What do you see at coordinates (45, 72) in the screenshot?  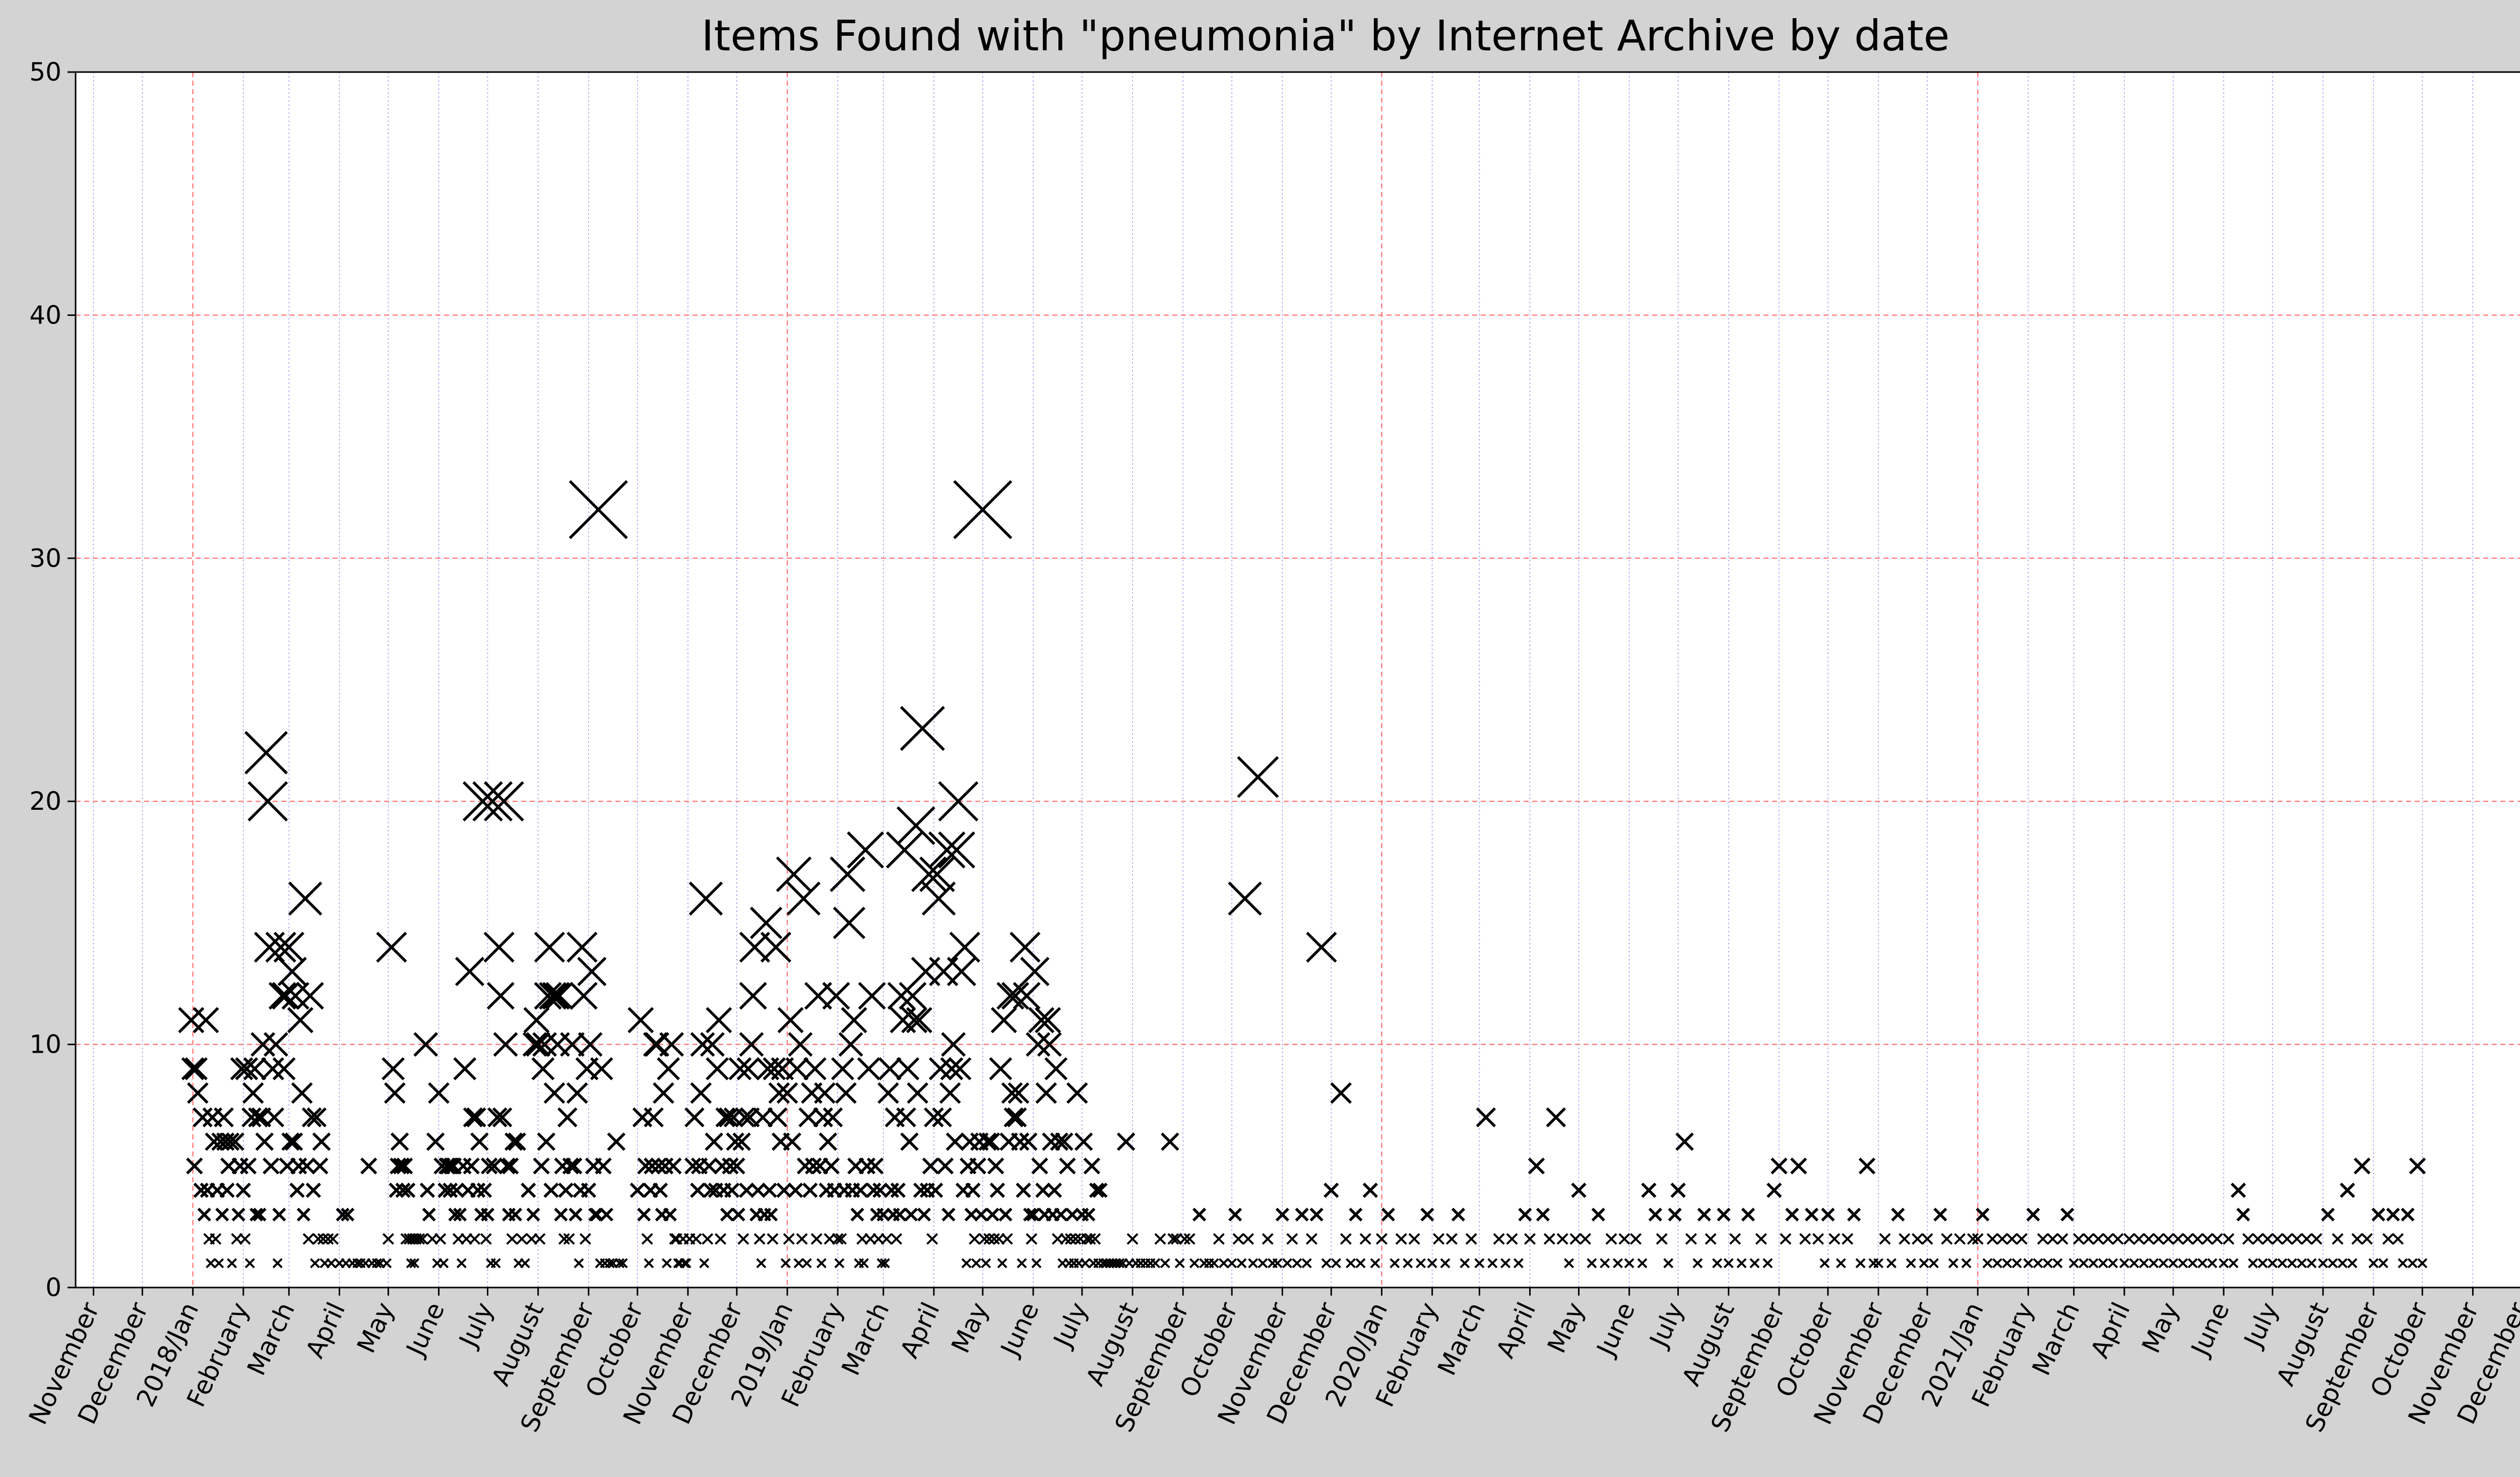 I see `y-tick-label: 50` at bounding box center [45, 72].